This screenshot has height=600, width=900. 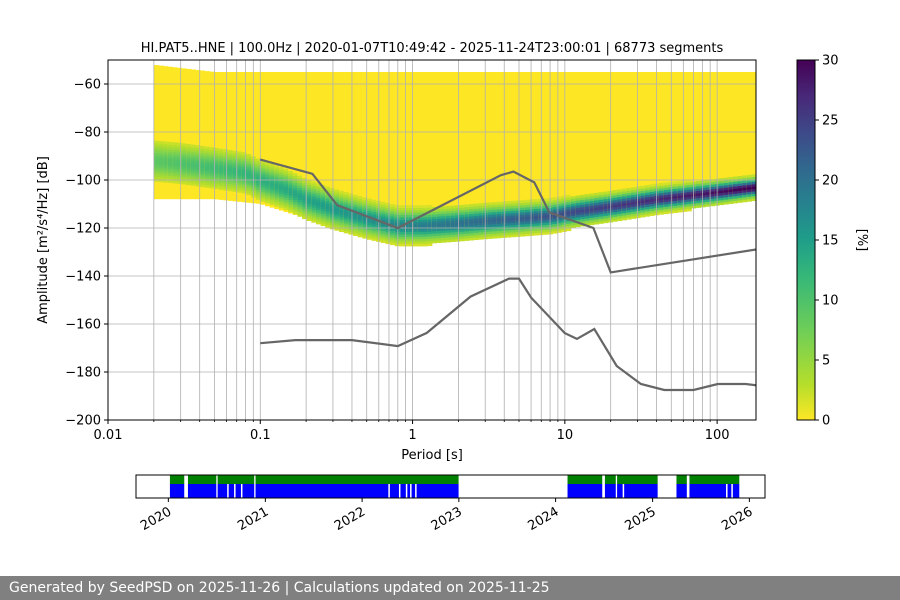 What do you see at coordinates (412, 435) in the screenshot?
I see `x-tick-label: 1` at bounding box center [412, 435].